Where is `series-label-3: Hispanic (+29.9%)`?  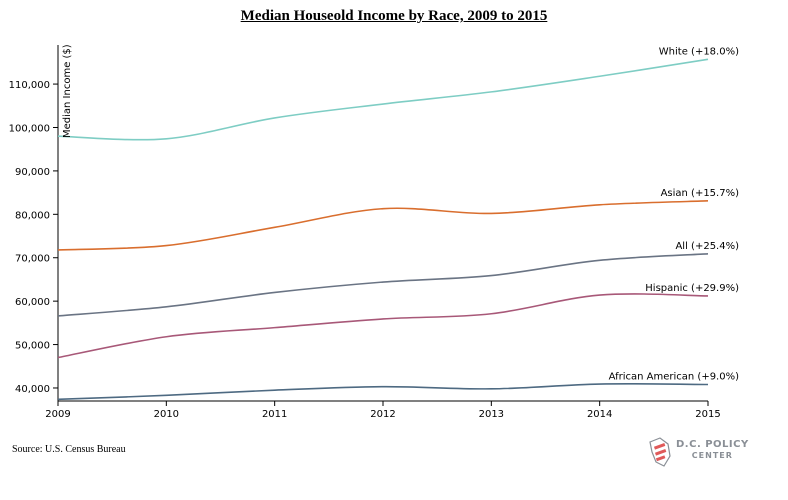
series-label-3: Hispanic (+29.9%) is located at coordinates (692, 288).